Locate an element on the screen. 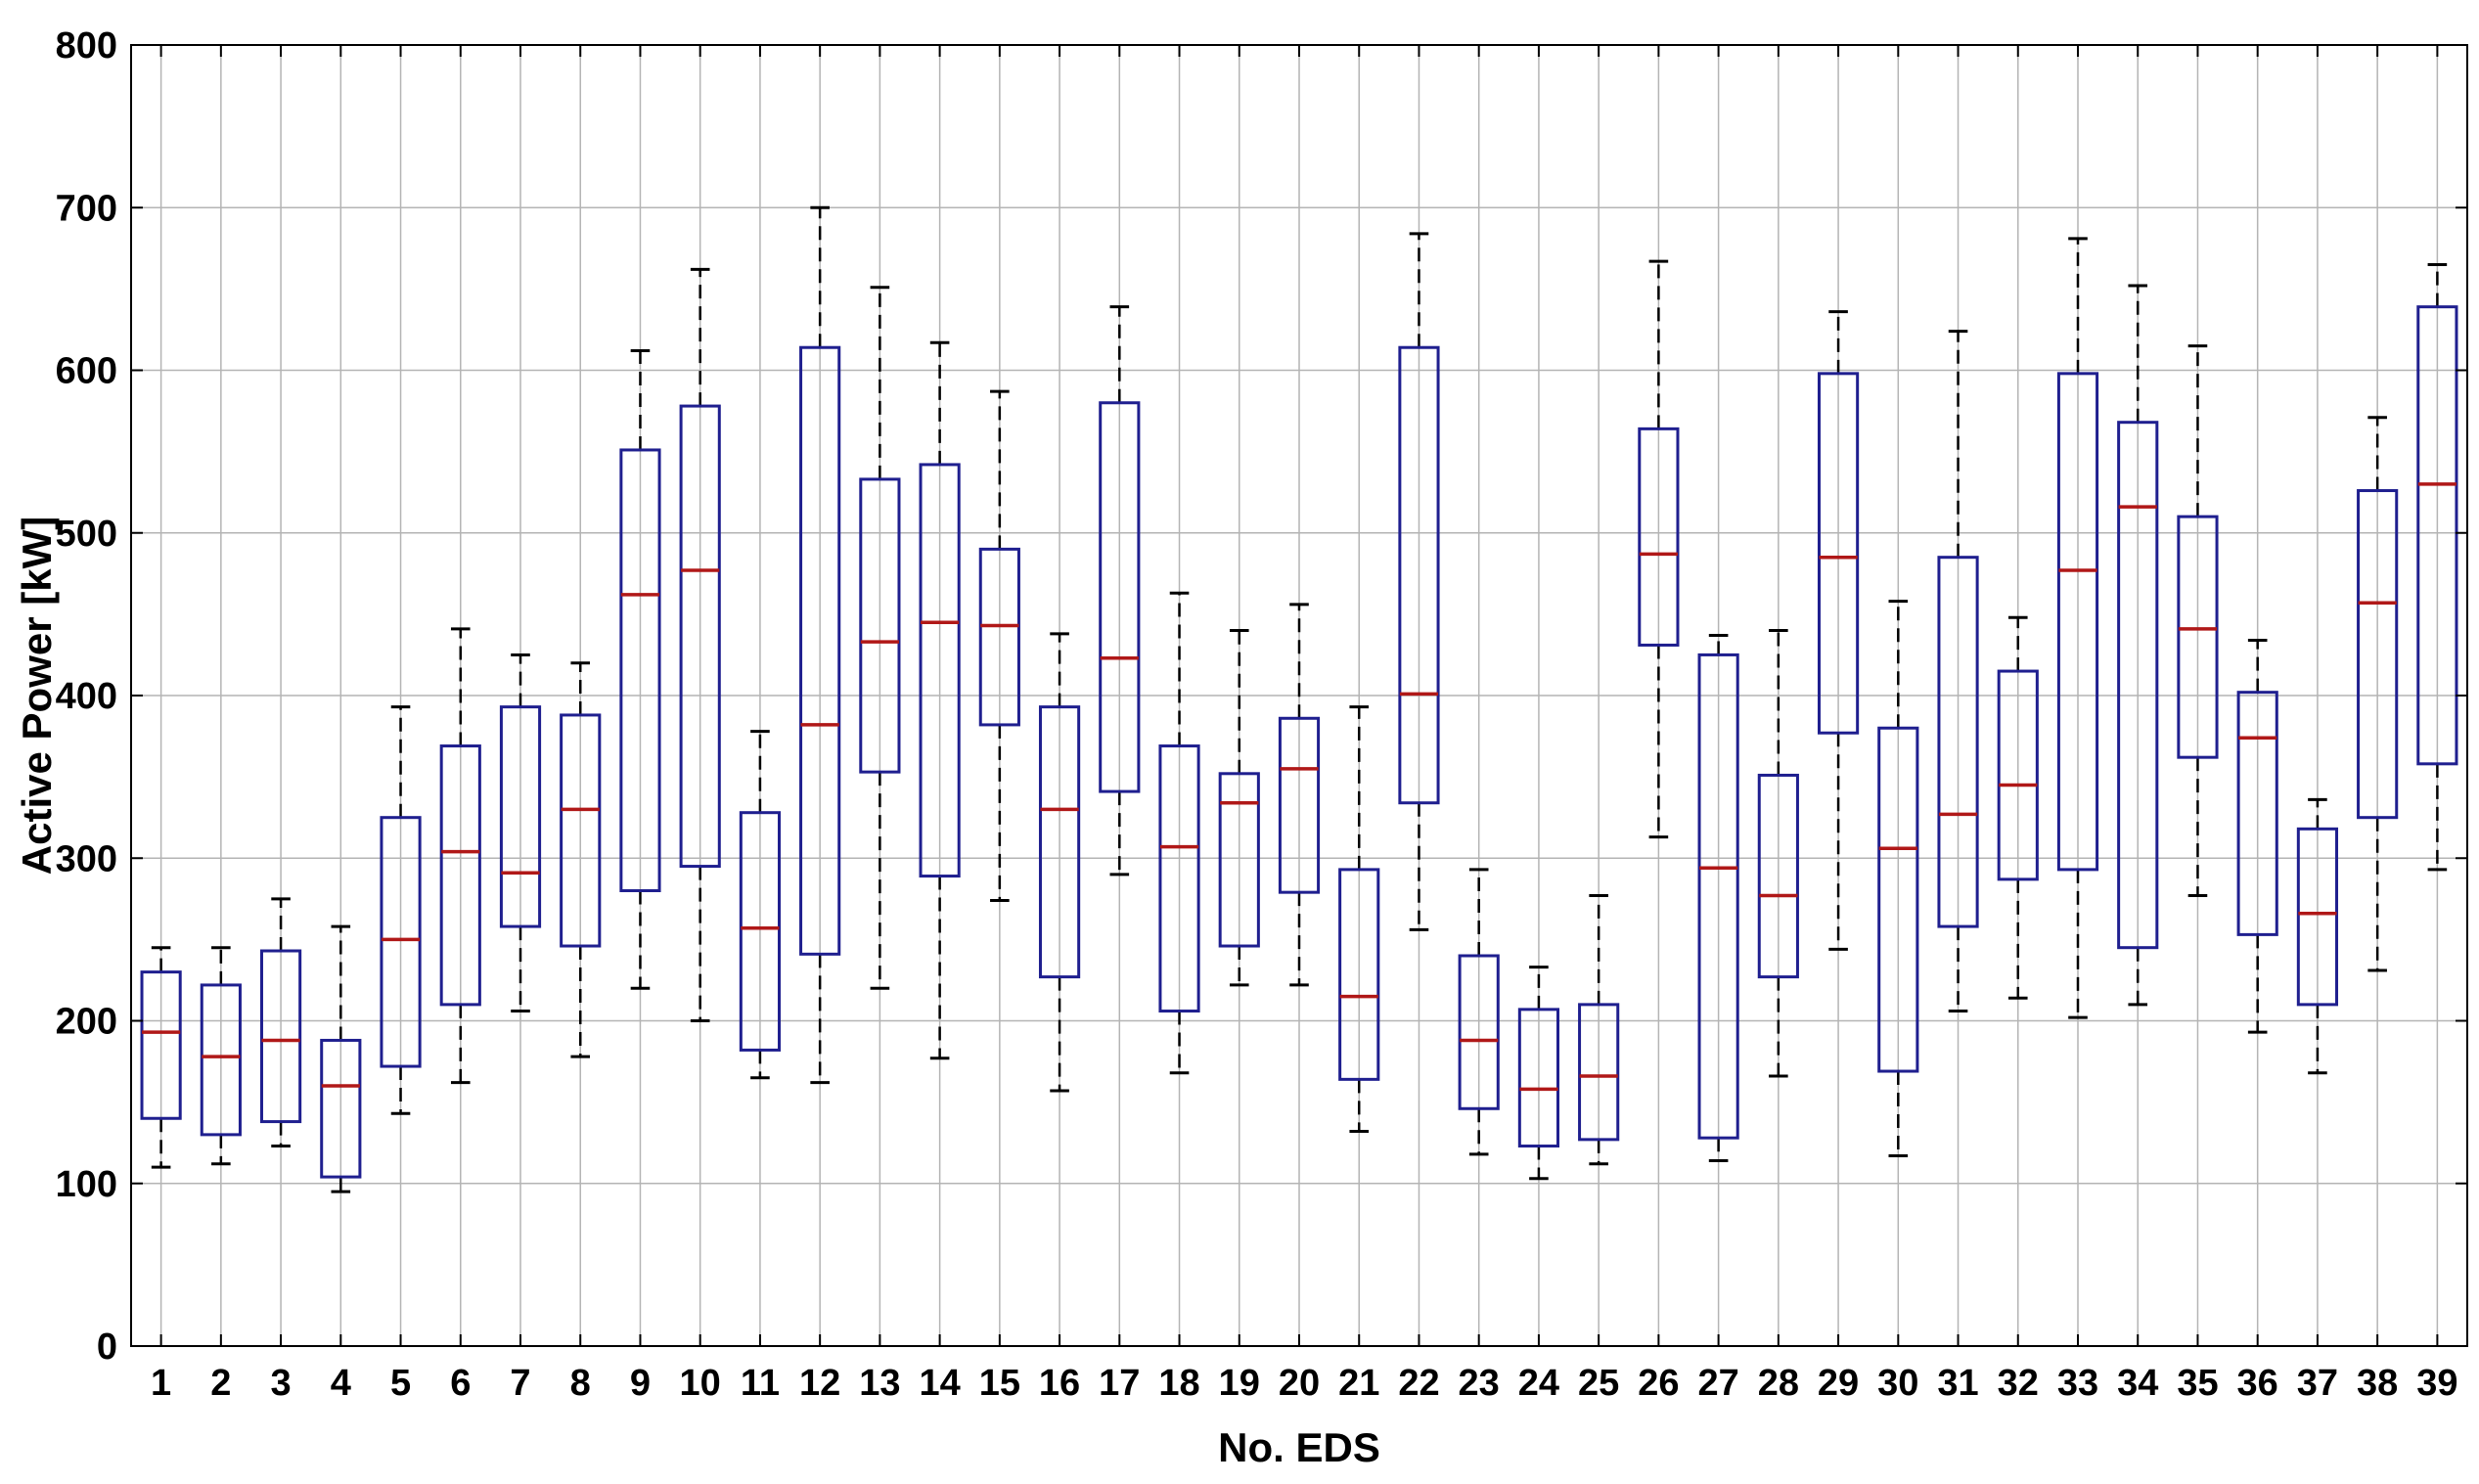  x-tick-label: 35 is located at coordinates (2197, 1383).